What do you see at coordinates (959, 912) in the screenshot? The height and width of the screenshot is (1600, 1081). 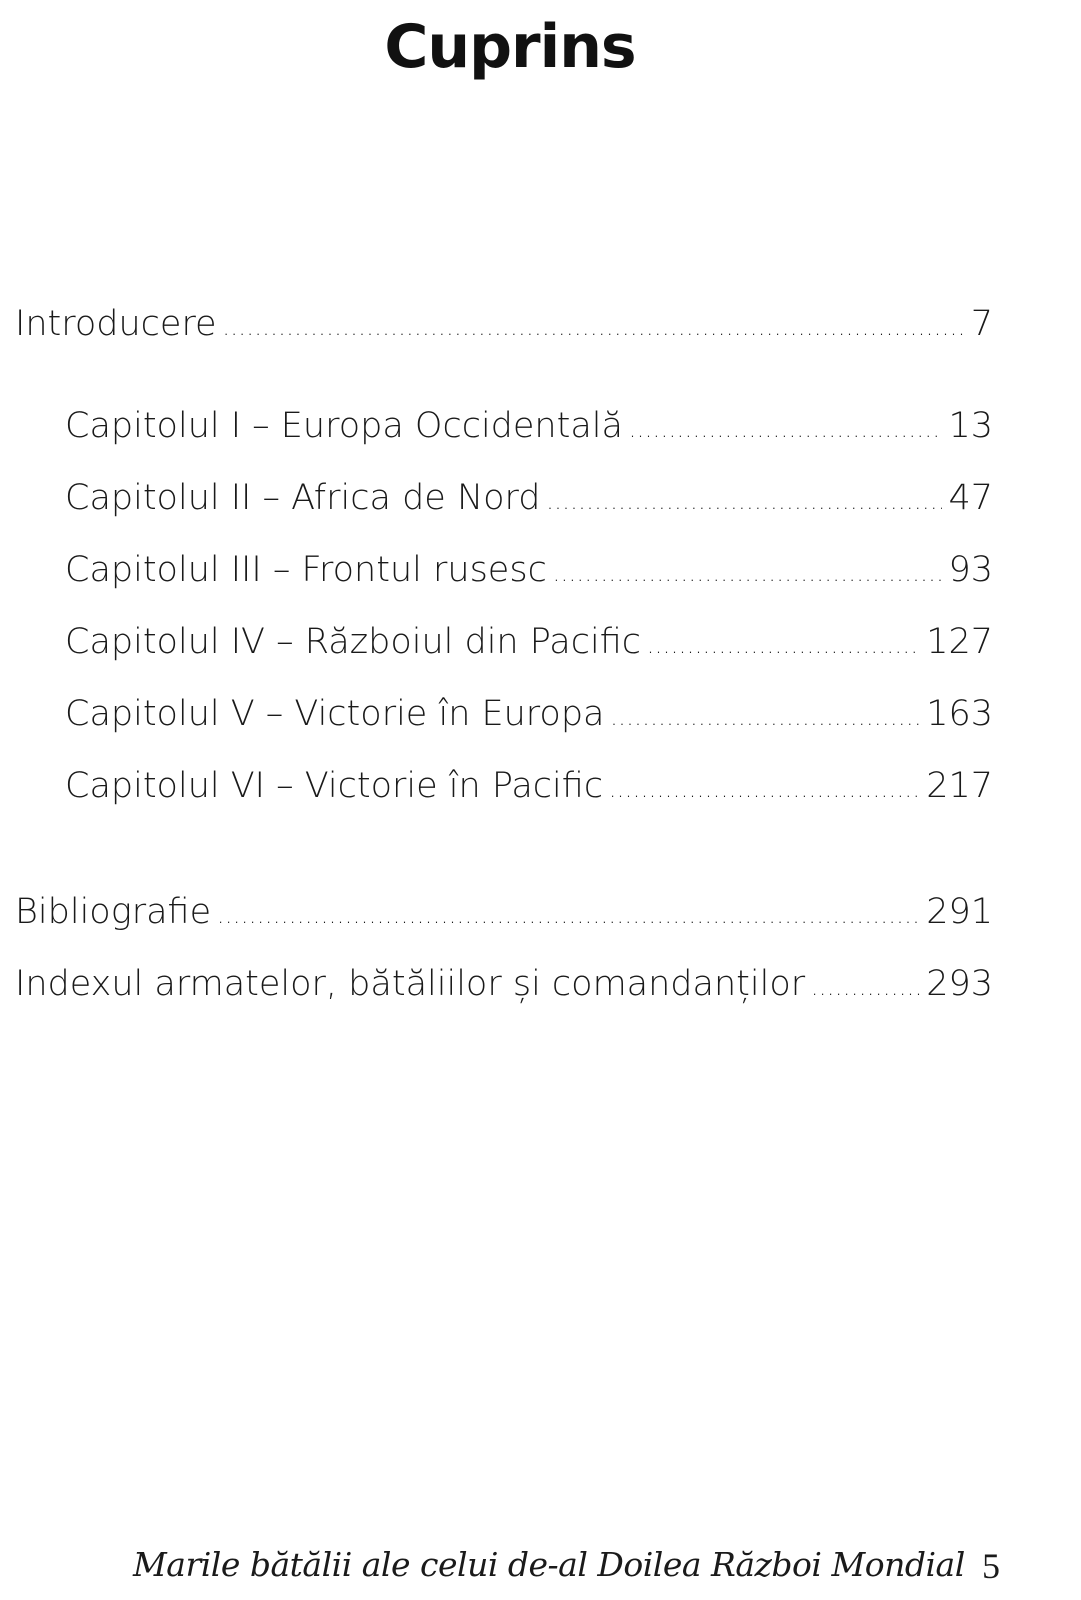 I see `toc-entry-page: 291` at bounding box center [959, 912].